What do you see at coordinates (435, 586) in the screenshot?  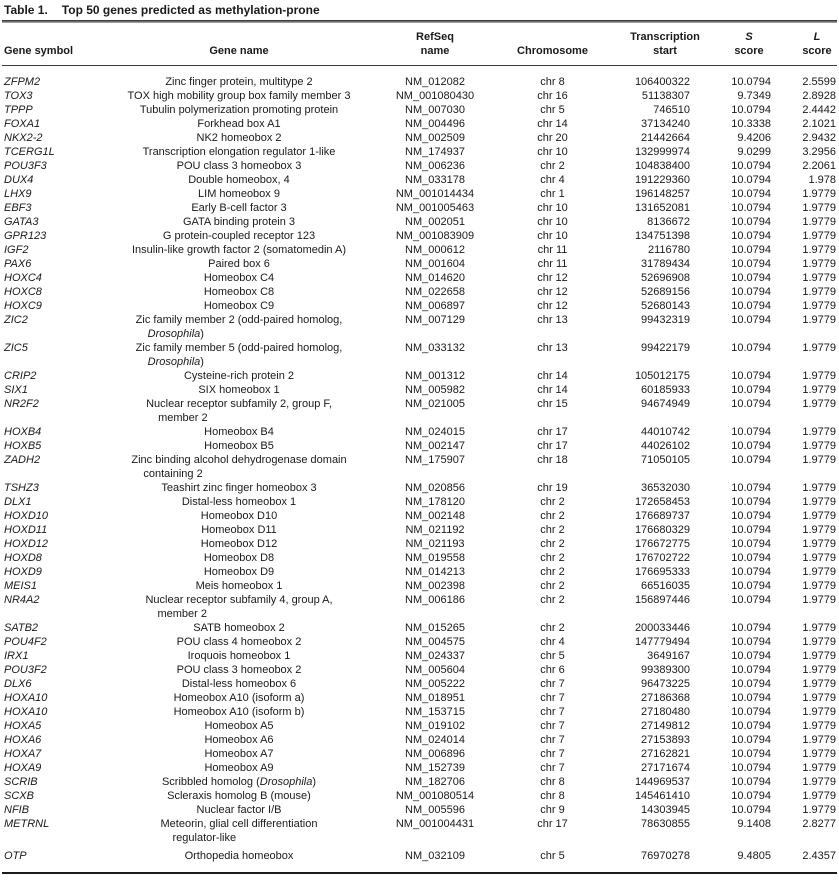 I see `cell-refseq: NM_002398` at bounding box center [435, 586].